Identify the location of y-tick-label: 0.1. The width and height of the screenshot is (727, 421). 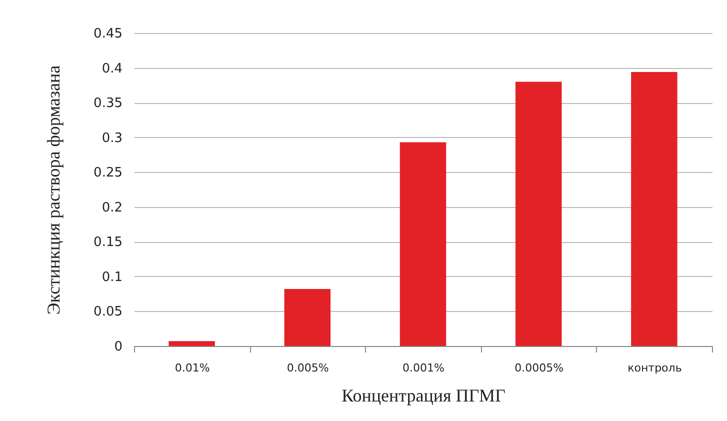
(112, 277).